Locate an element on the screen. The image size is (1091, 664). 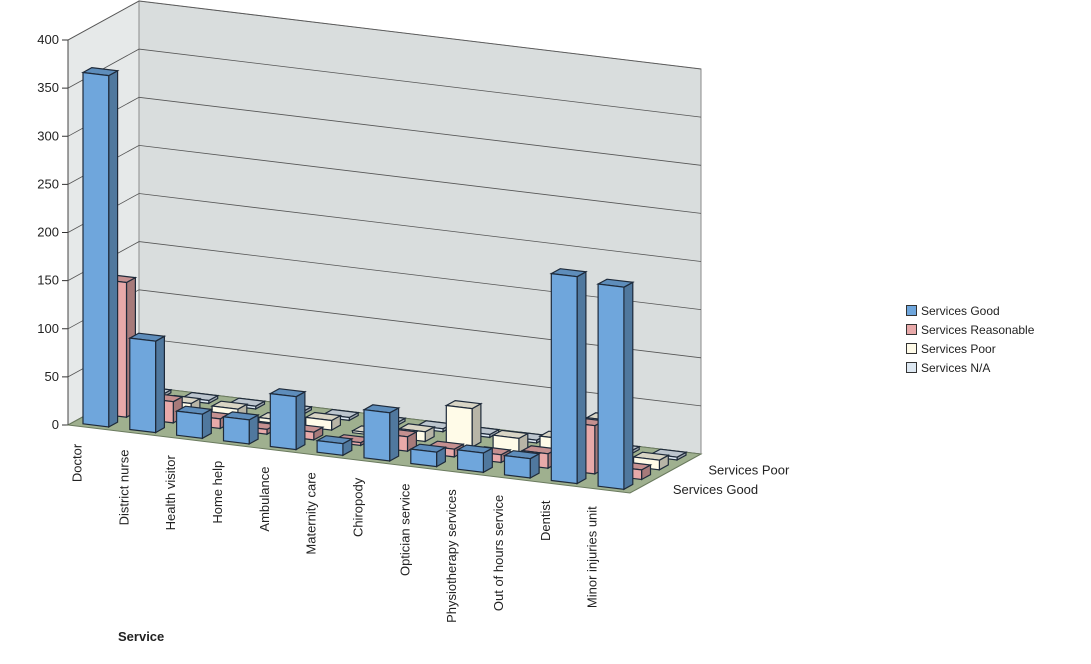
depth-label: Services Good is located at coordinates (715, 489).